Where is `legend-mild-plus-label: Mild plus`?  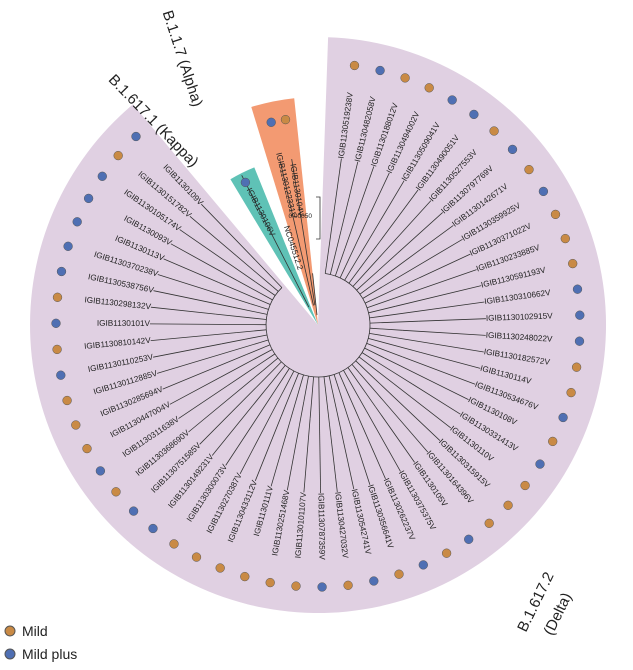
legend-mild-plus-label: Mild plus is located at coordinates (49, 654).